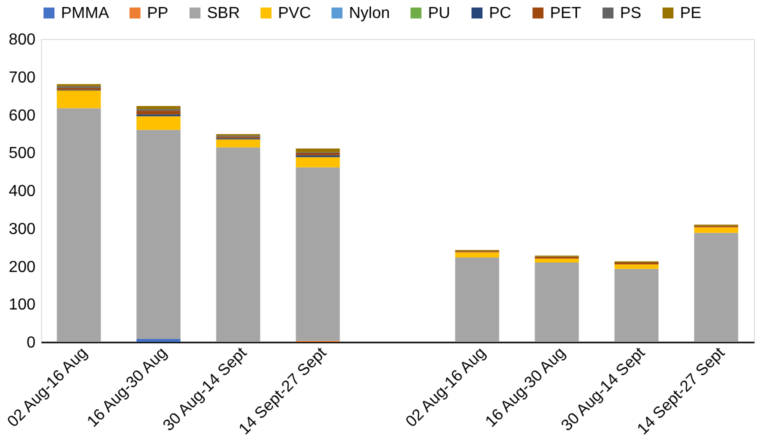  What do you see at coordinates (294, 13) in the screenshot?
I see `legend-label: PVC` at bounding box center [294, 13].